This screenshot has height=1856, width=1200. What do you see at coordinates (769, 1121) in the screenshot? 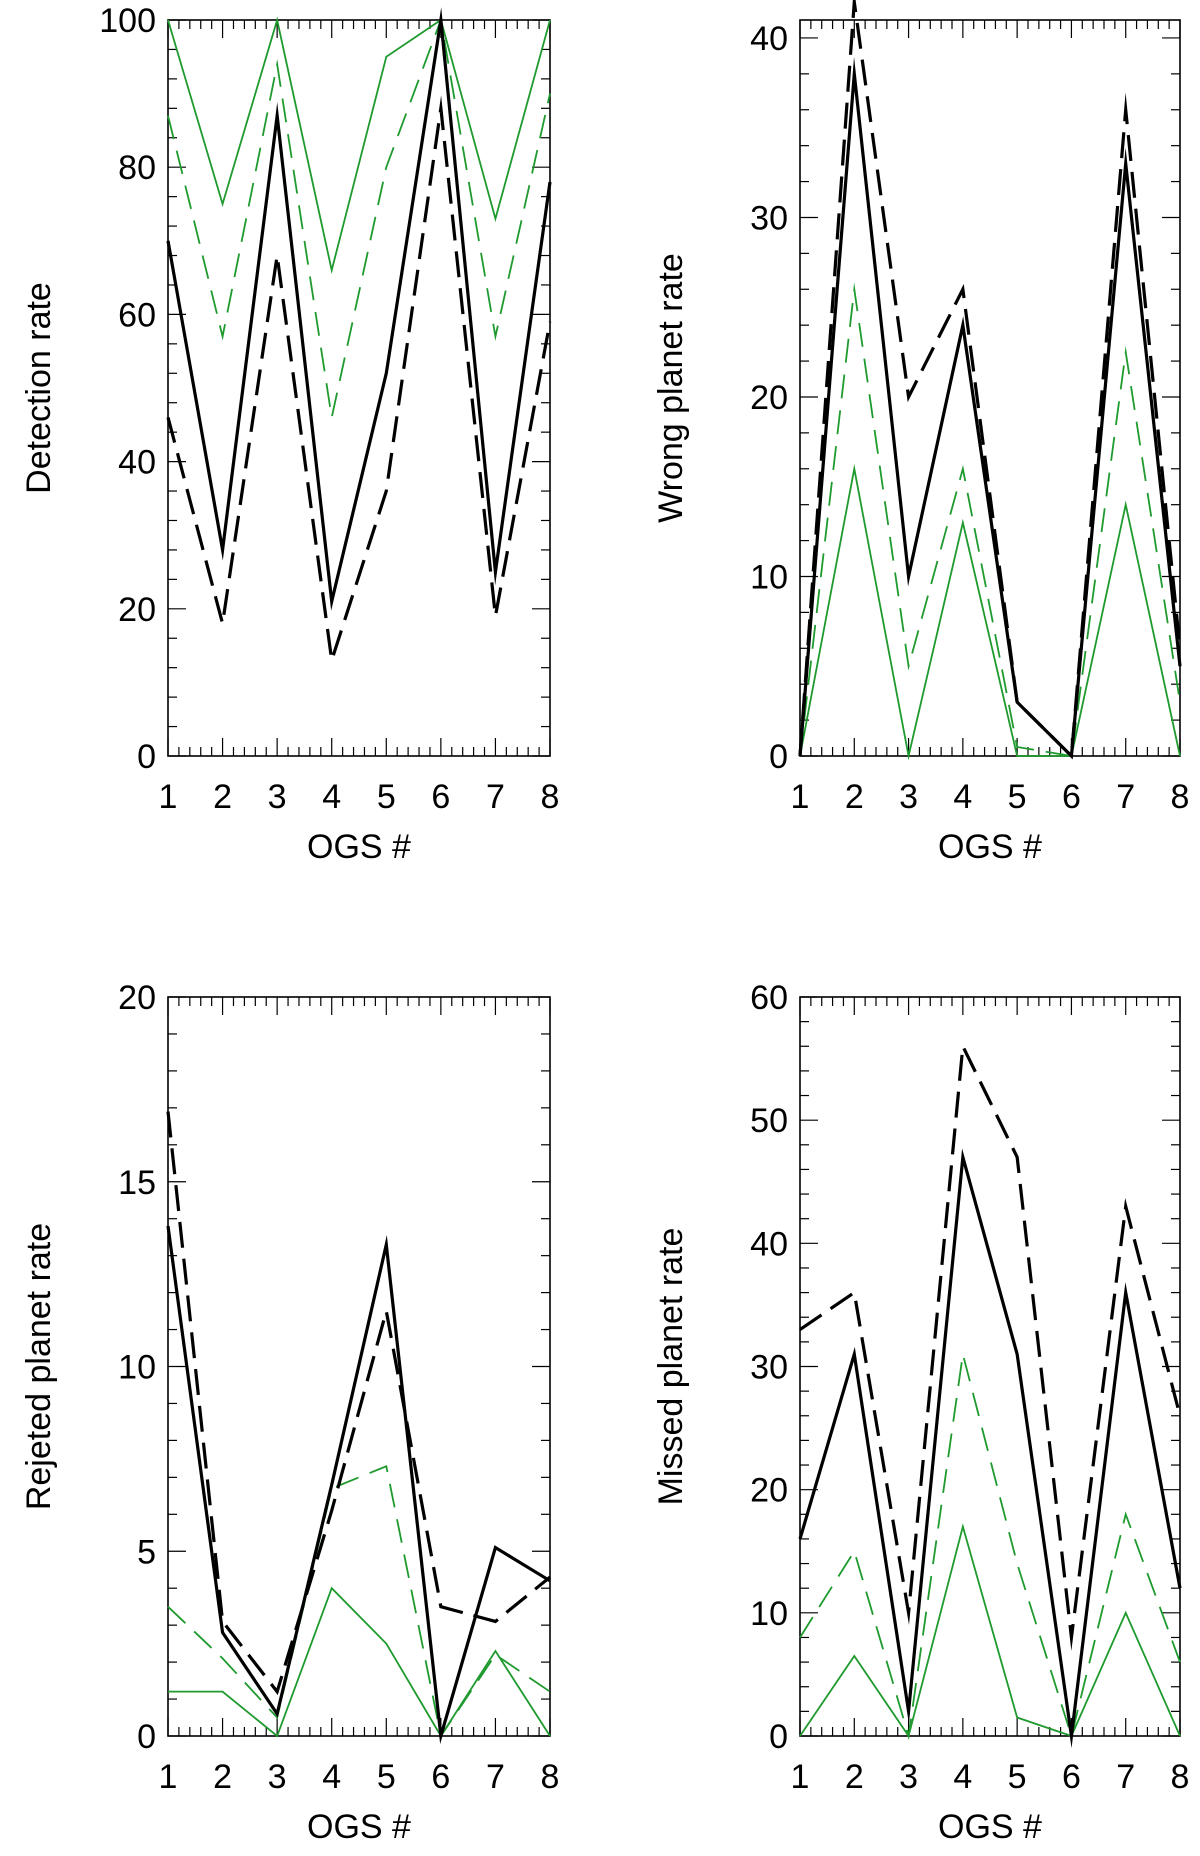
I see `y-tick-label: 50` at bounding box center [769, 1121].